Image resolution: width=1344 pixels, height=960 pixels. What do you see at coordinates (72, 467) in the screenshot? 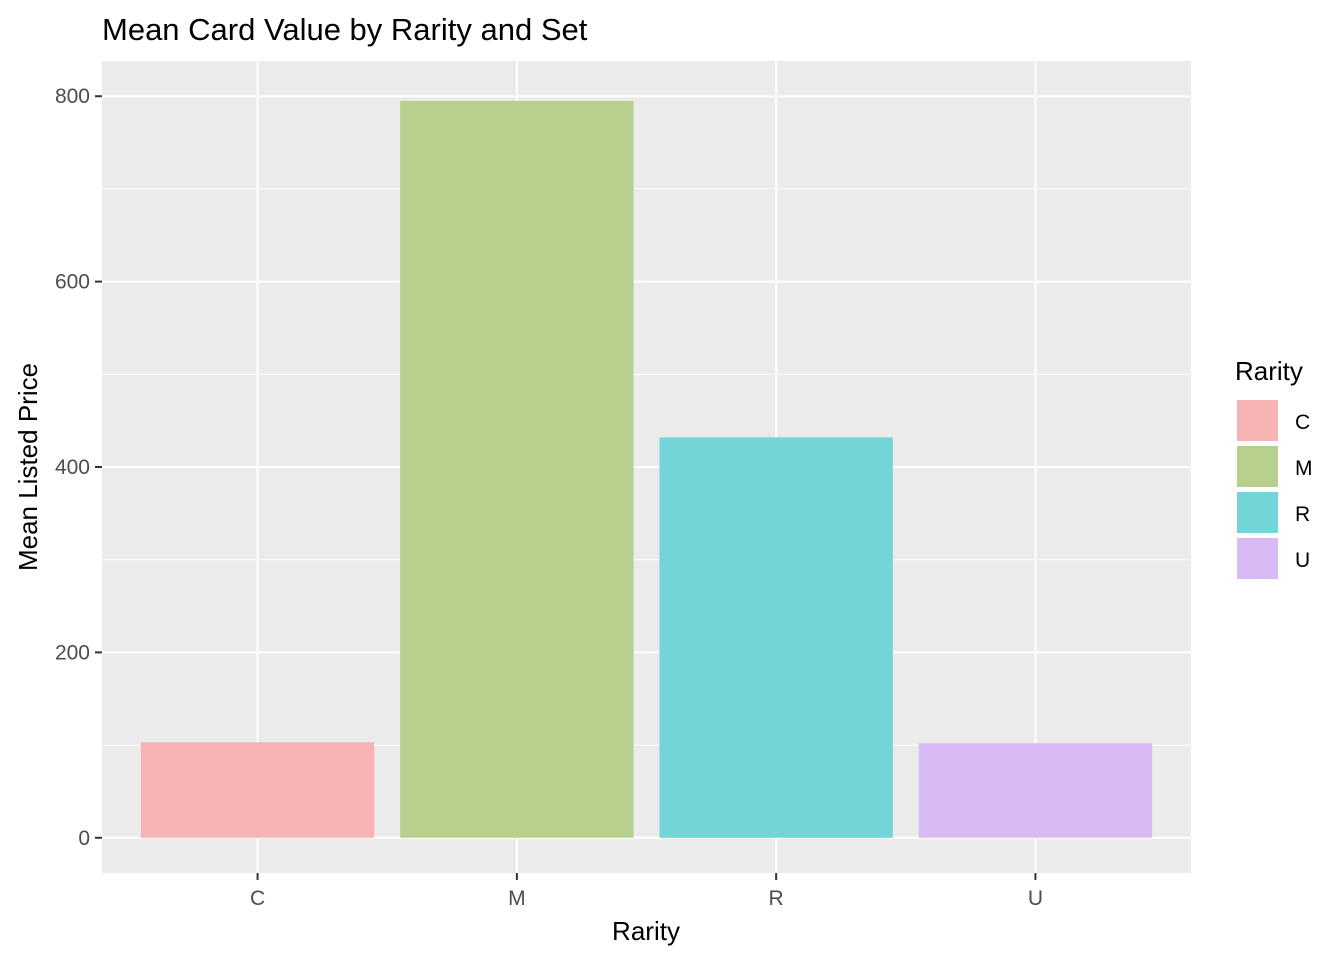
I see `y-tick-label: 400` at bounding box center [72, 467].